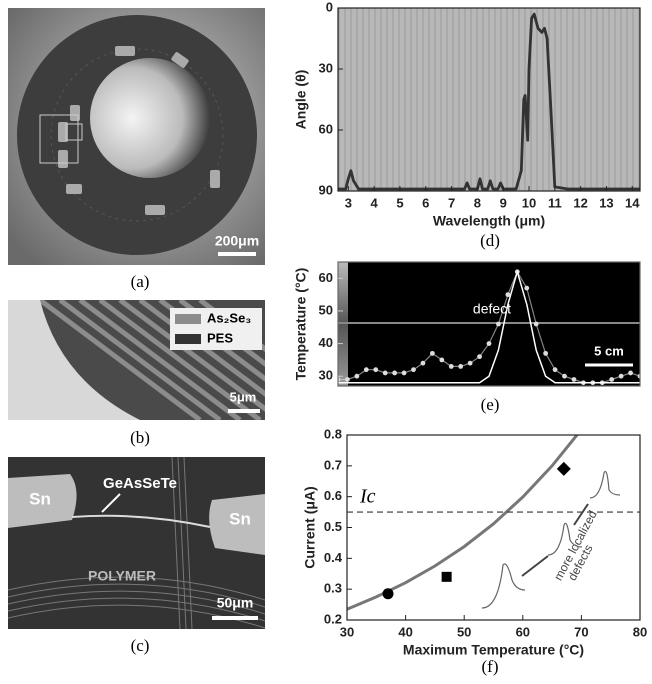  What do you see at coordinates (333, 433) in the screenshot?
I see `y-tick-label: 0.8` at bounding box center [333, 433].